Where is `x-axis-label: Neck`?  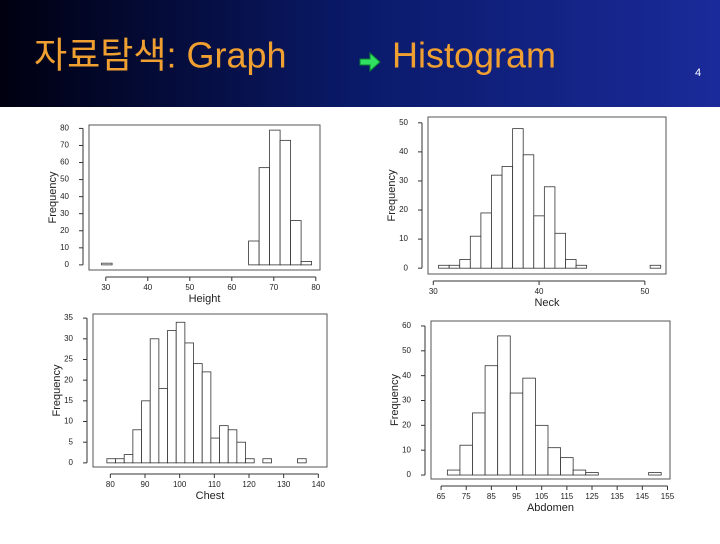
x-axis-label: Neck is located at coordinates (547, 303).